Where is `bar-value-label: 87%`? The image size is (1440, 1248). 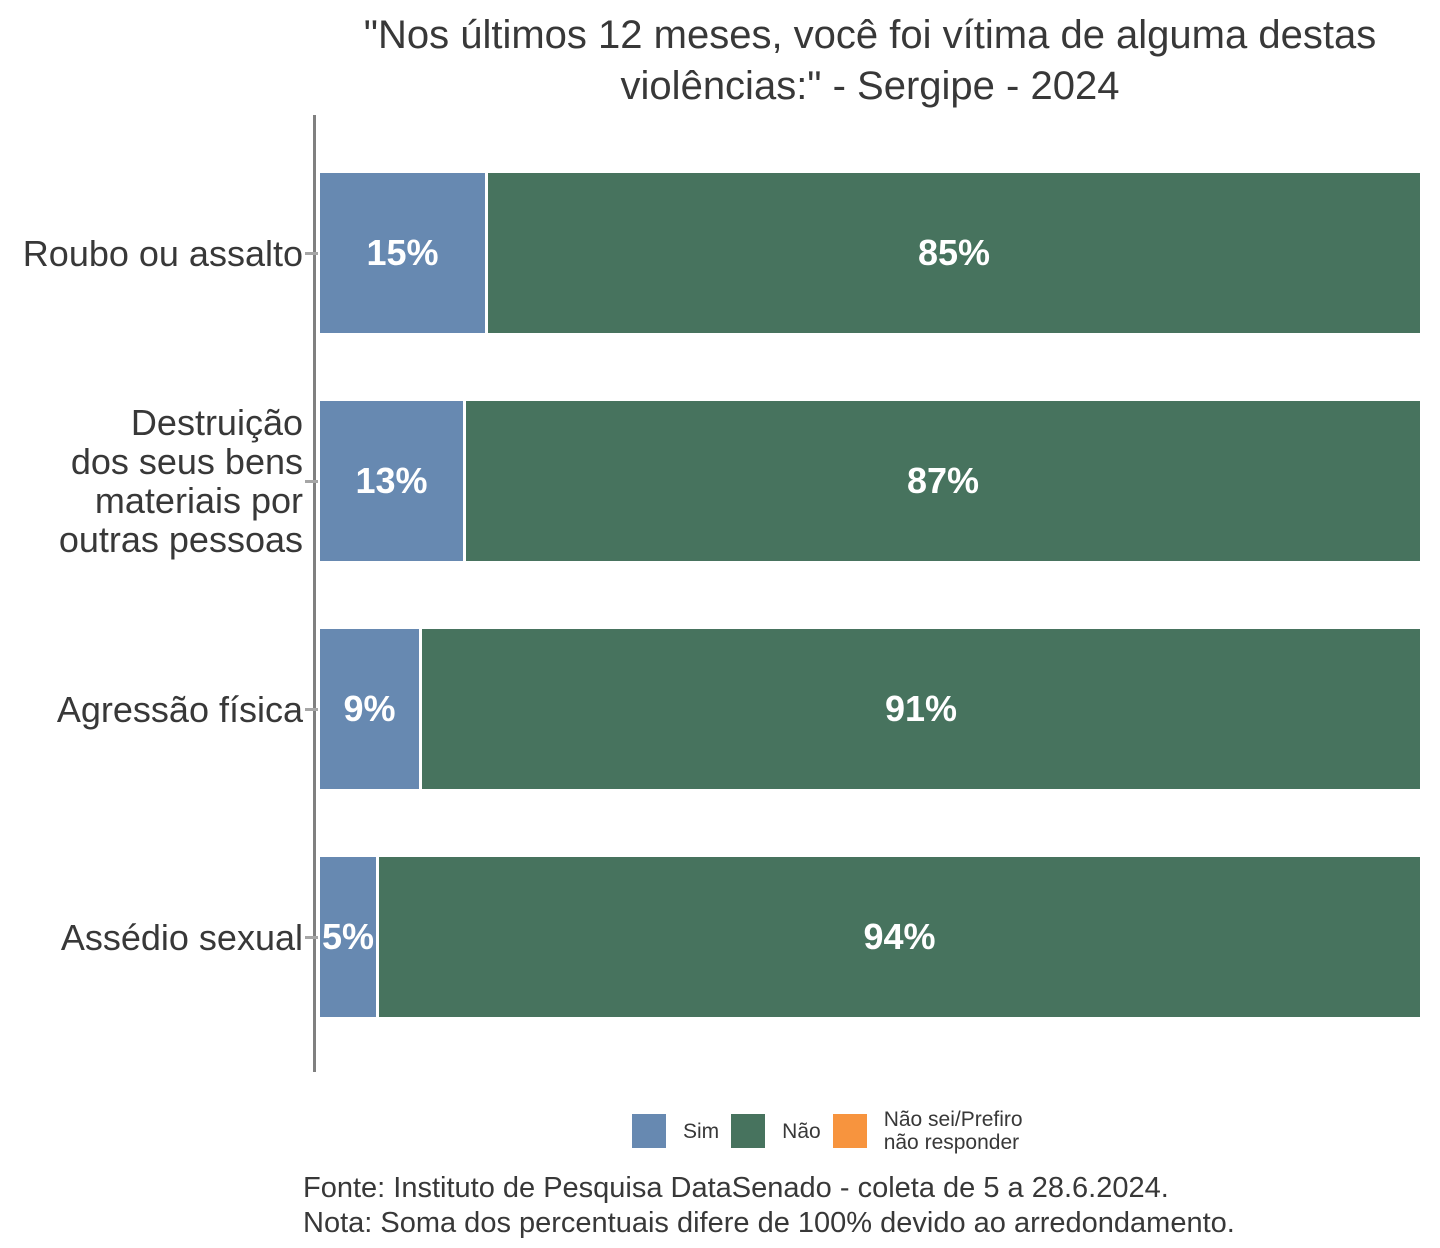
bar-value-label: 87% is located at coordinates (943, 480).